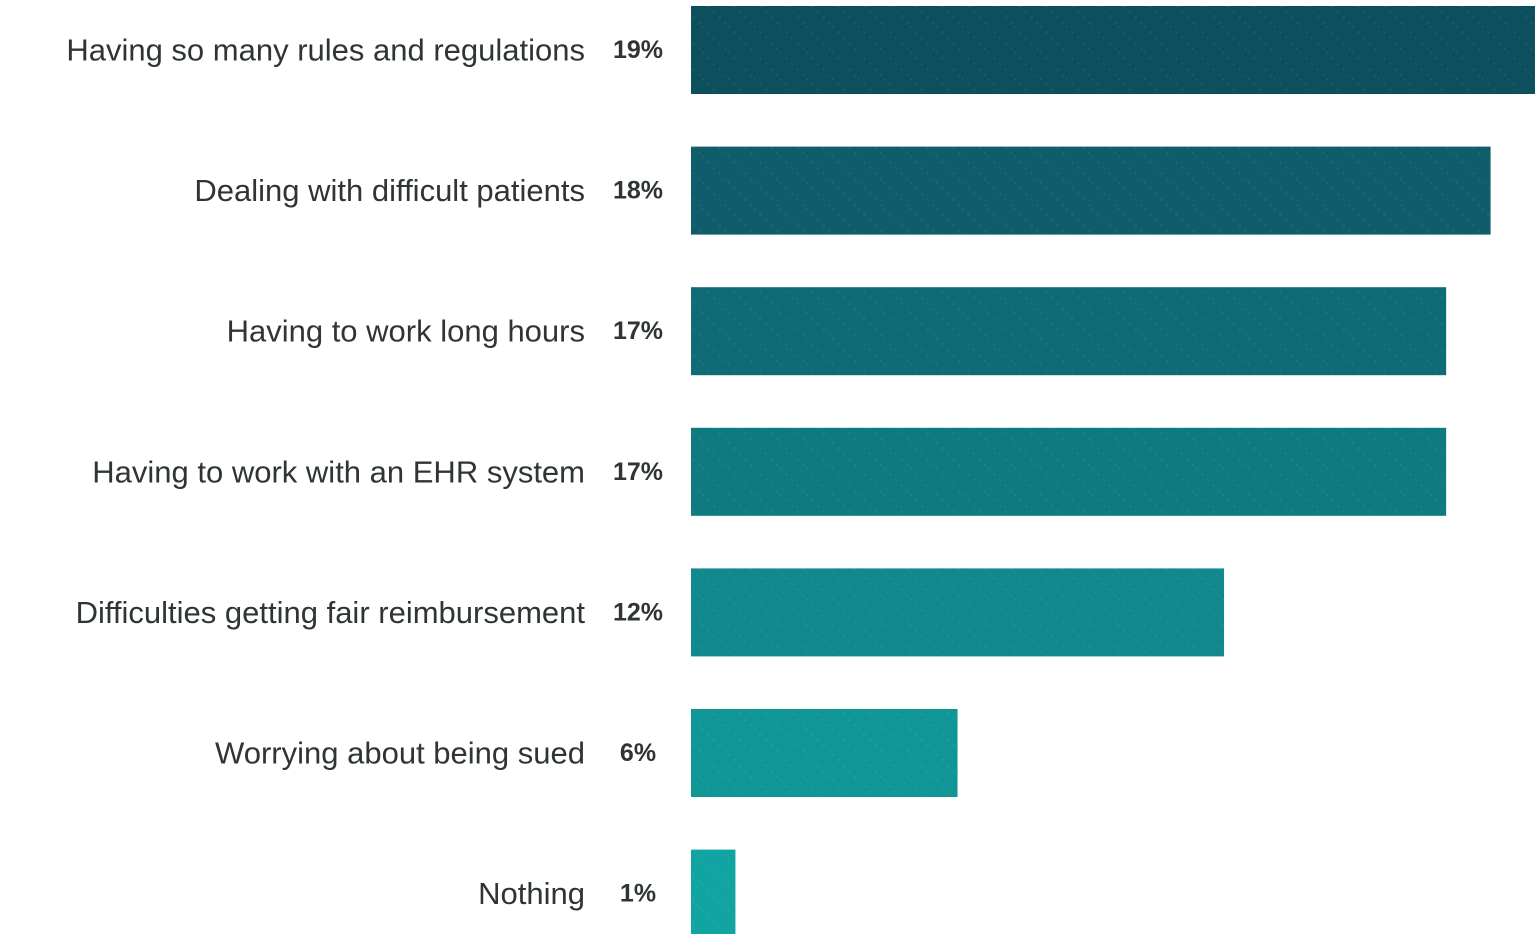 This screenshot has width=1535, height=934. Describe the element at coordinates (638, 612) in the screenshot. I see `value-label: 12%` at that location.